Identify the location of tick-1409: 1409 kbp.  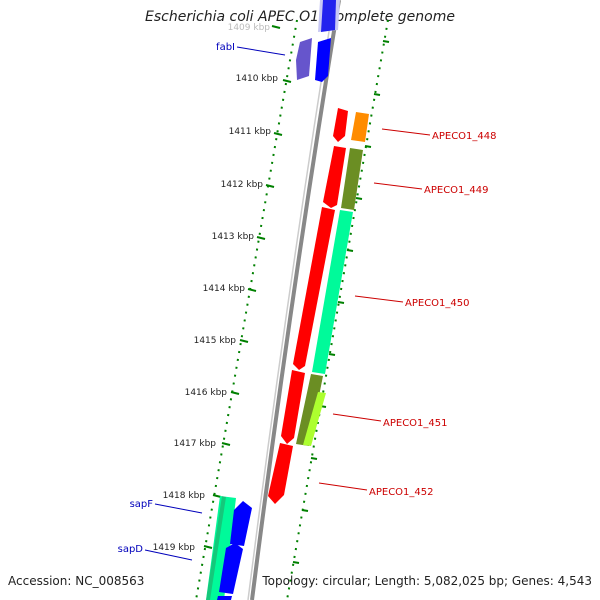
(254, 28).